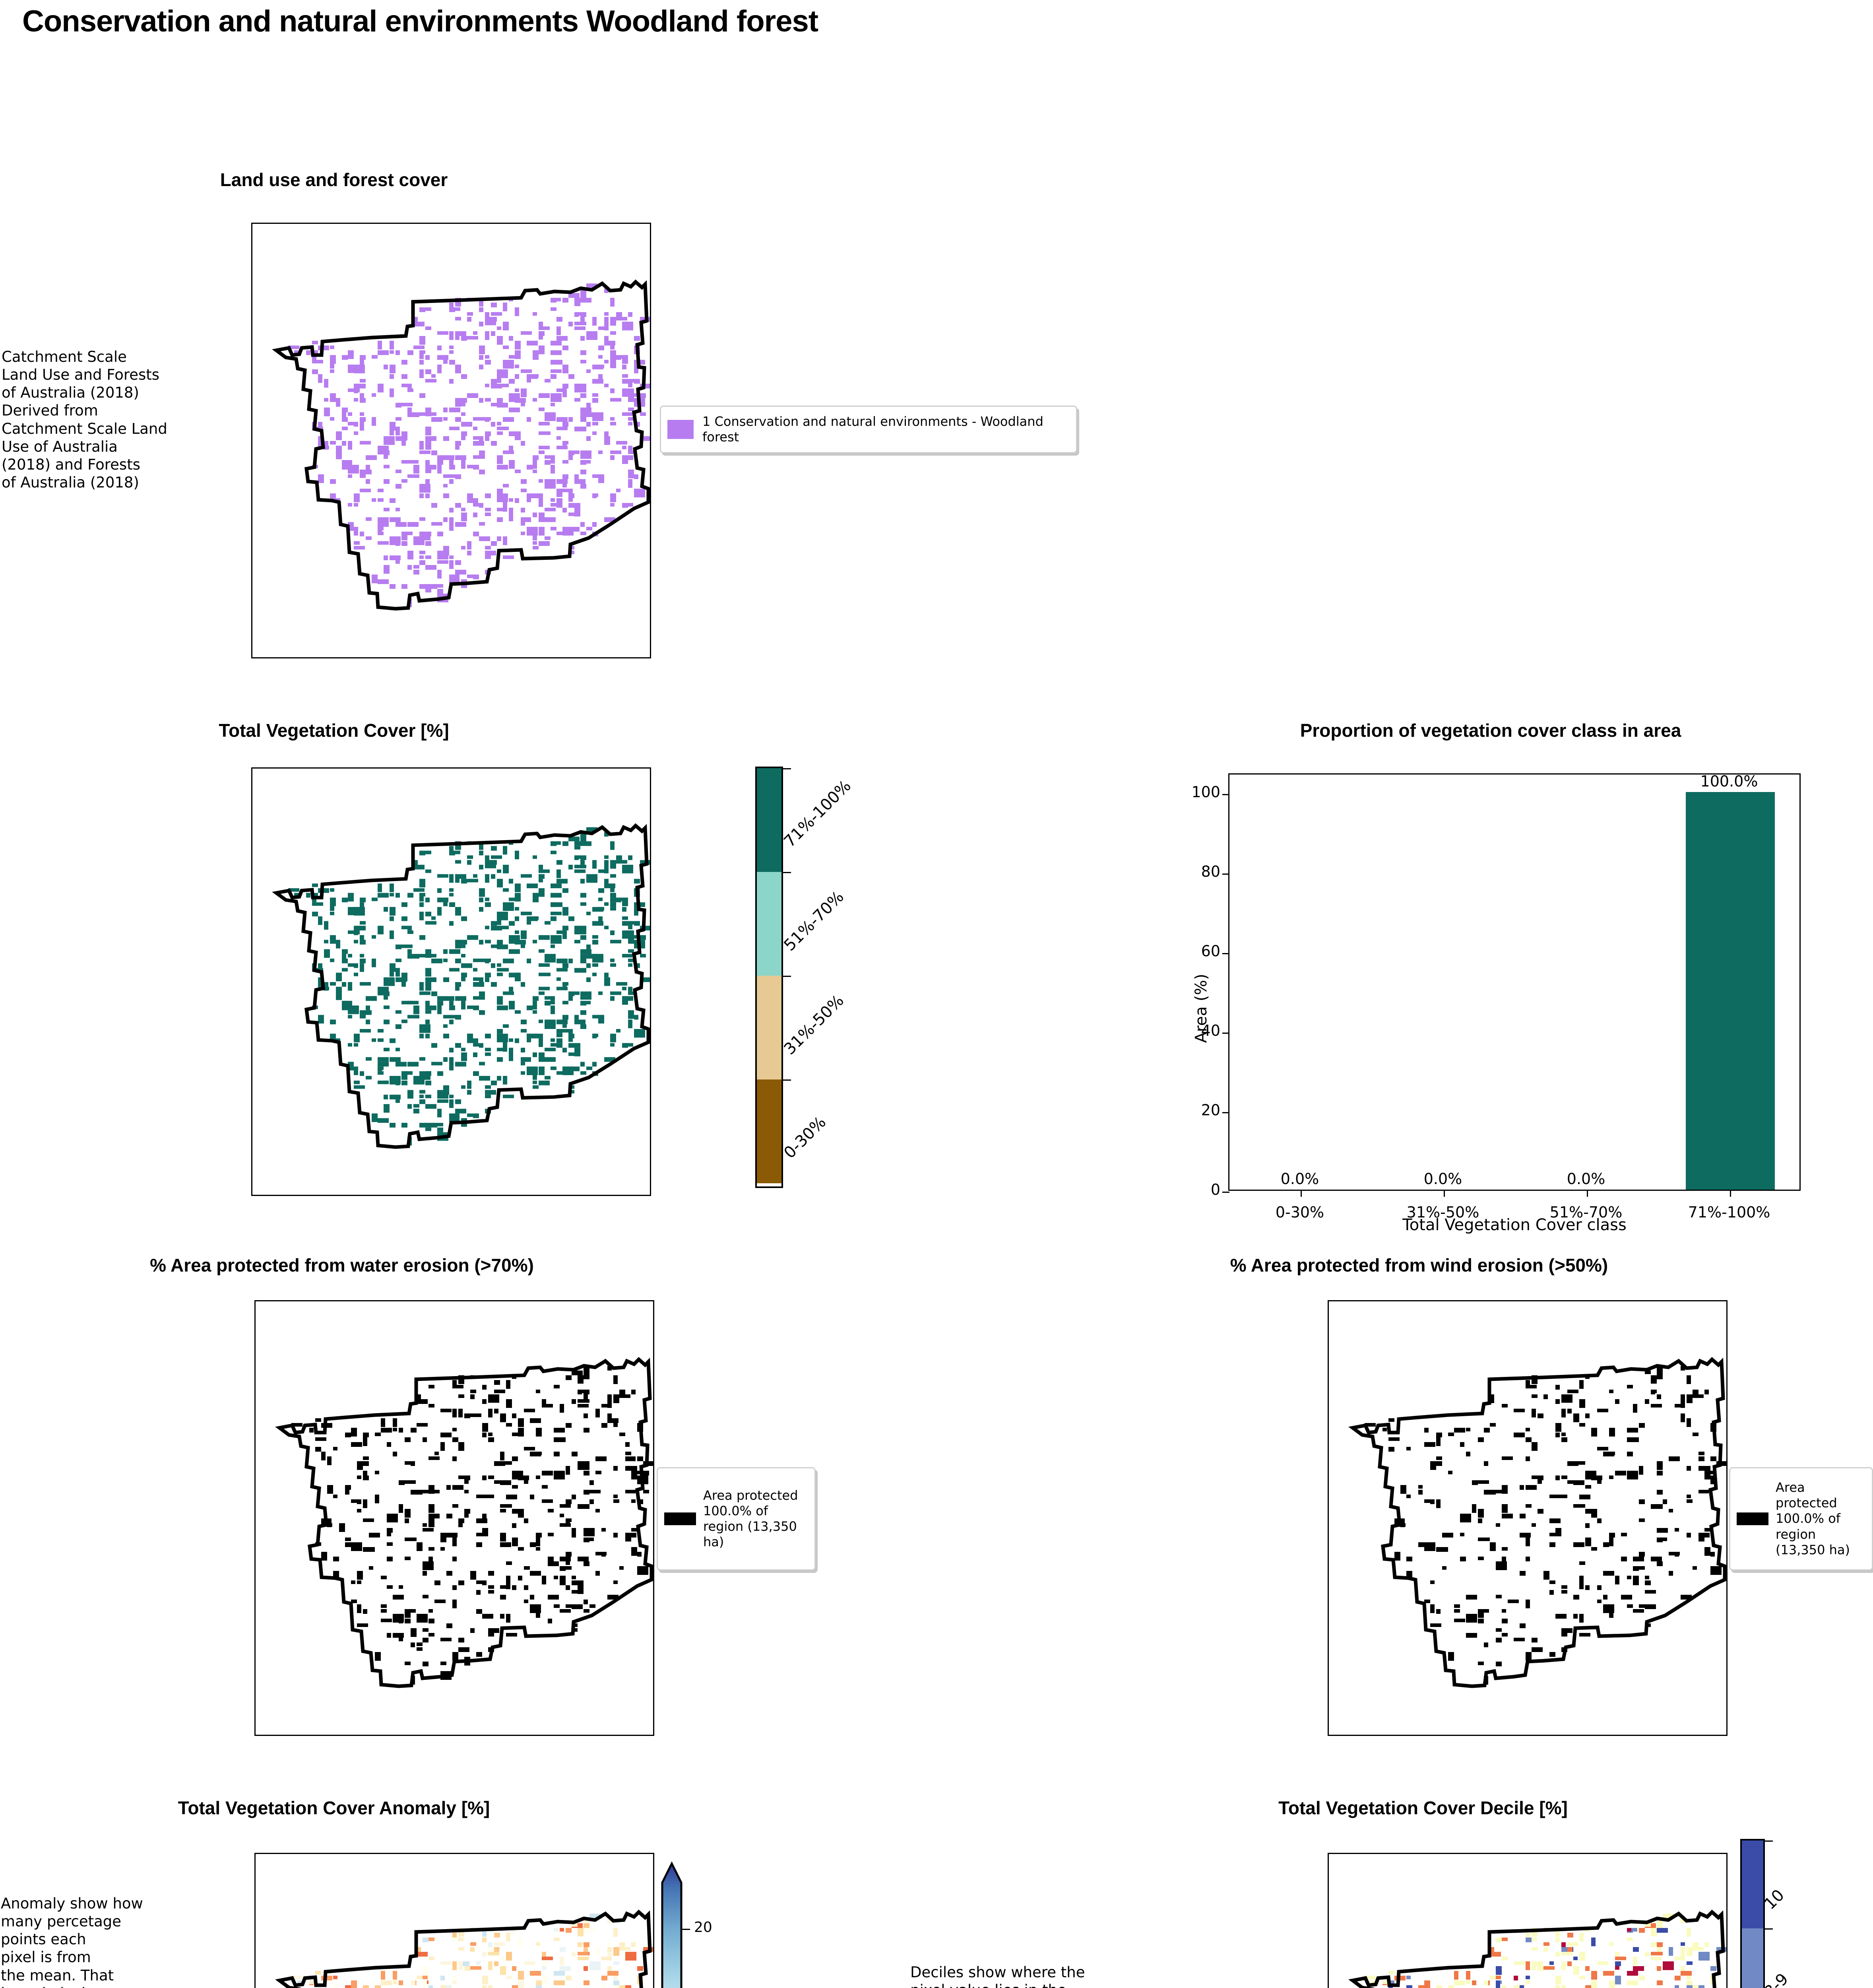  I want to click on wind-erosion-pixel-layer, so click(1546, 1525).